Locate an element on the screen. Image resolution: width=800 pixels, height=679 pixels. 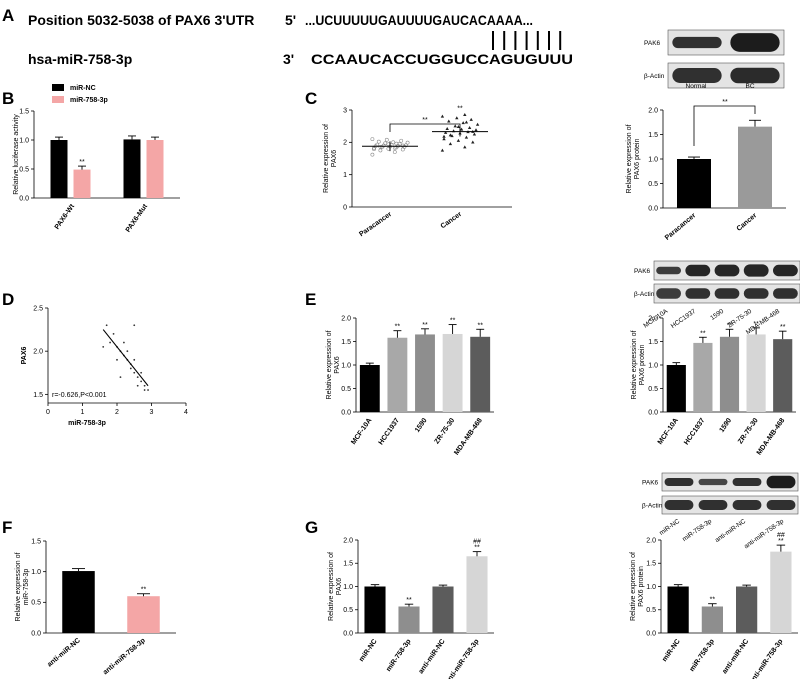
y-tick-label: 2.5 is located at coordinates (38, 308).